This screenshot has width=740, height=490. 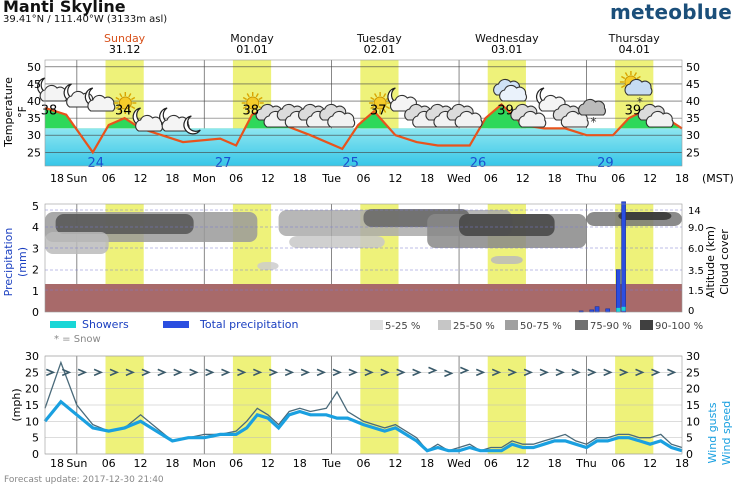 What do you see at coordinates (693, 152) in the screenshot?
I see `temp-tick-right: 25` at bounding box center [693, 152].